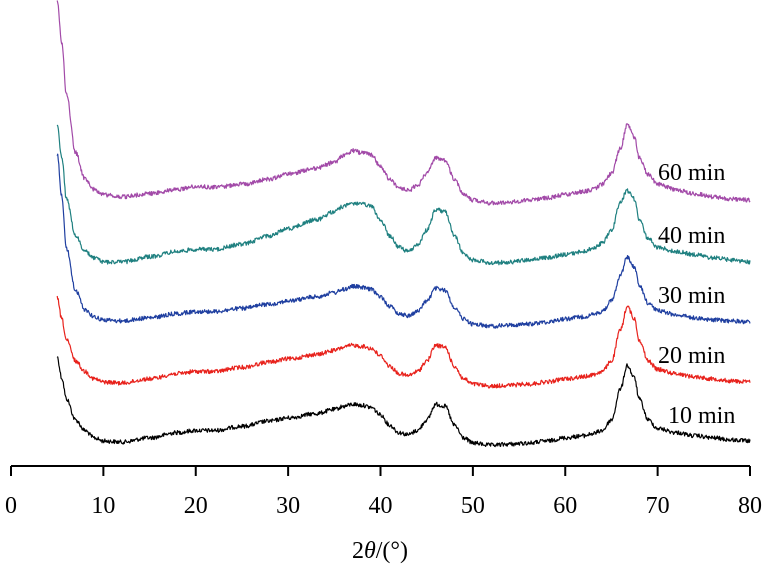 The height and width of the screenshot is (567, 768). What do you see at coordinates (691, 296) in the screenshot?
I see `series-label-30-min: 30 min` at bounding box center [691, 296].